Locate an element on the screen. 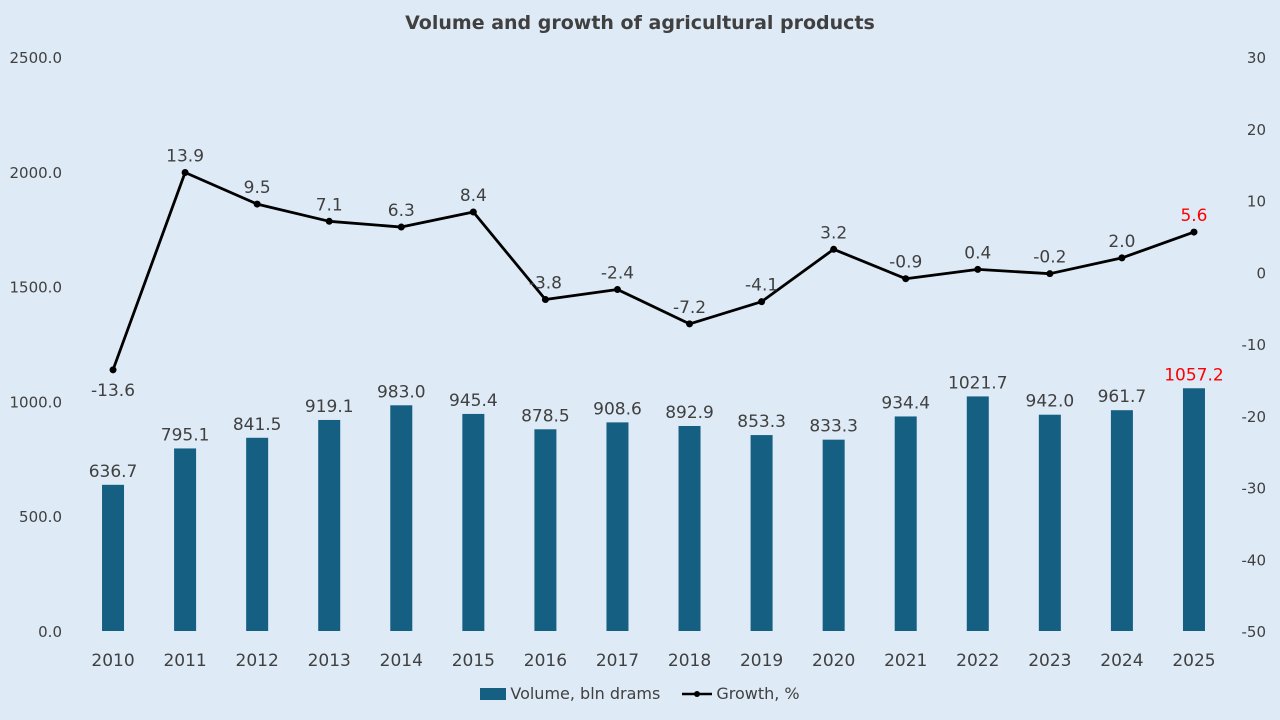  bar-value-label: 961.7 is located at coordinates (1122, 397).